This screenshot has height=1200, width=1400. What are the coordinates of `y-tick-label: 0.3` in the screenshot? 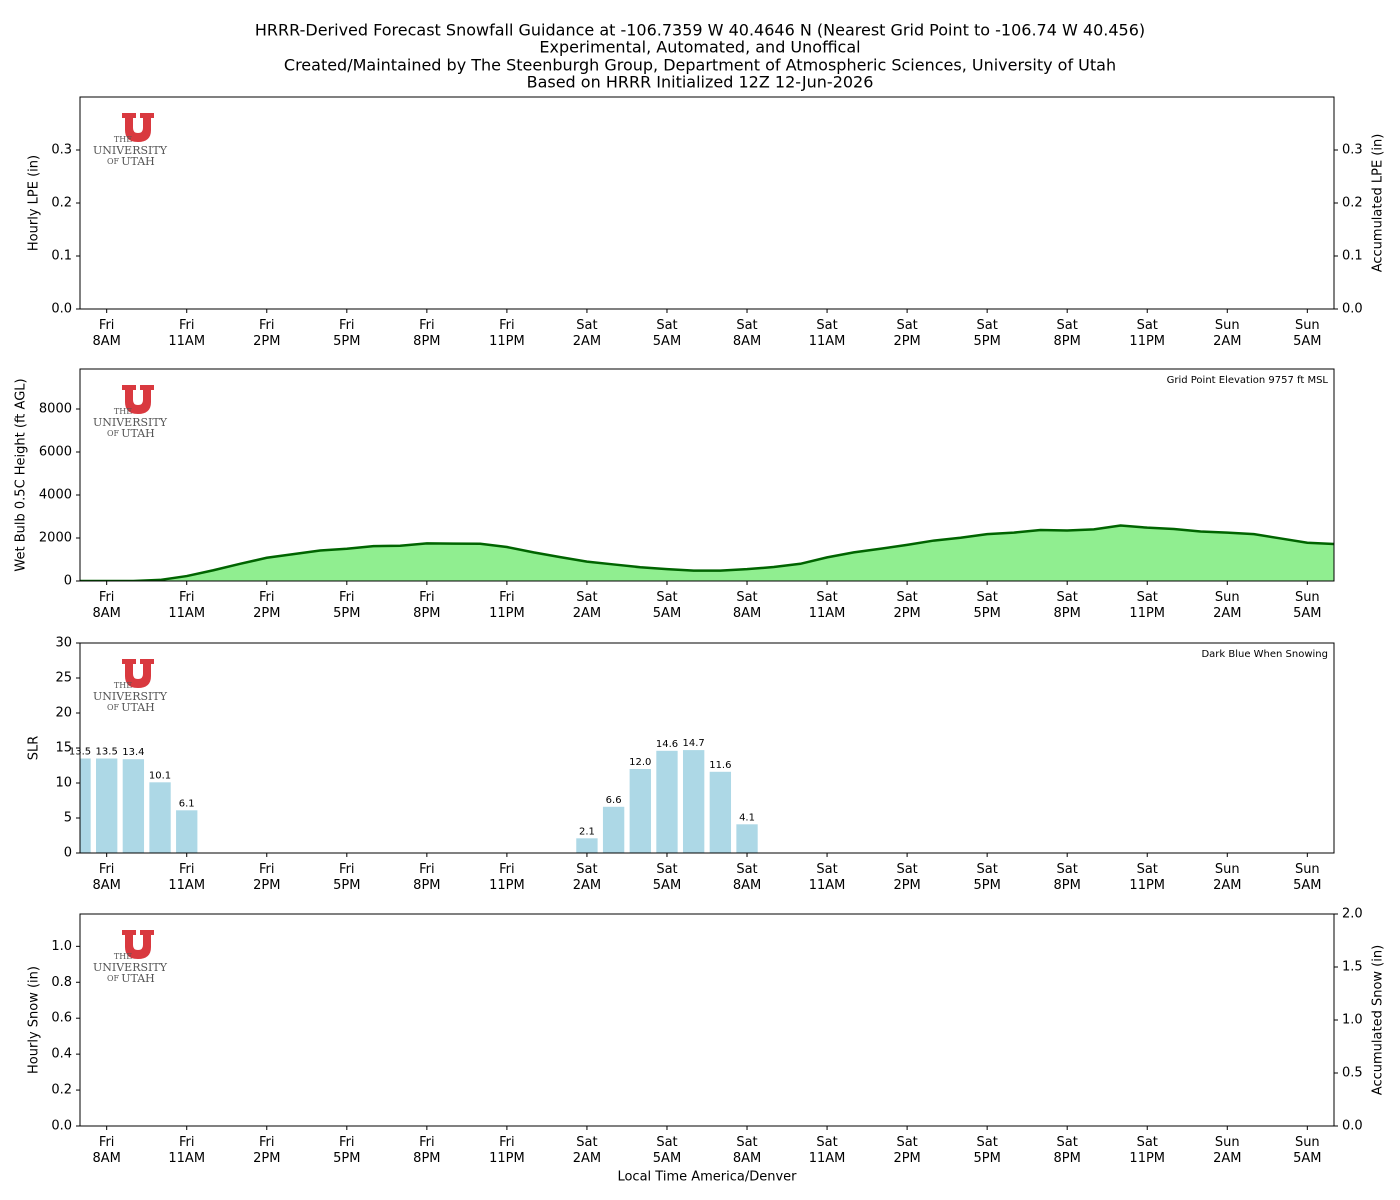 It's located at (61, 150).